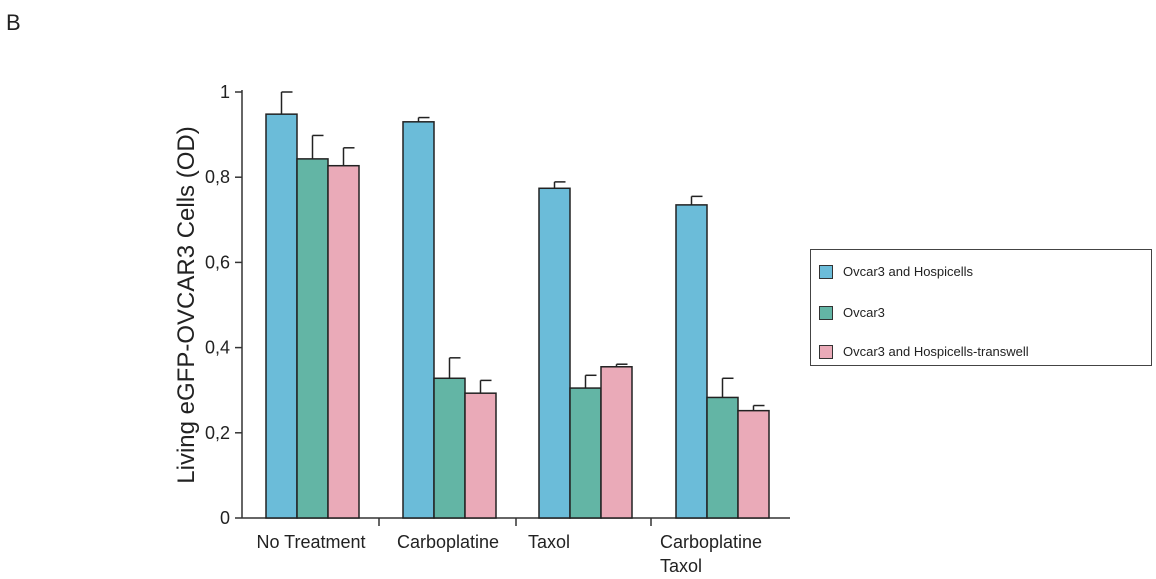 The image size is (1156, 579). Describe the element at coordinates (310, 542) in the screenshot. I see `x-tick-label: No Treatment` at that location.